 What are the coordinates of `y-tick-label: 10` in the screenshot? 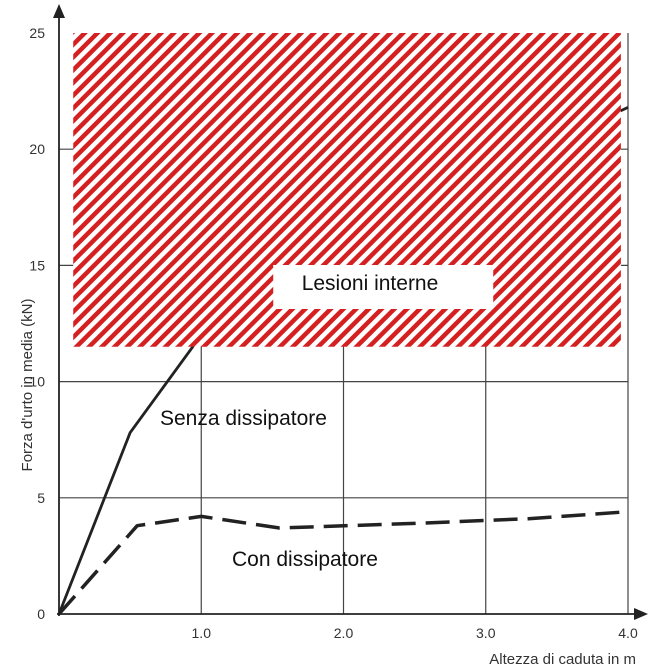 It's located at (37, 382).